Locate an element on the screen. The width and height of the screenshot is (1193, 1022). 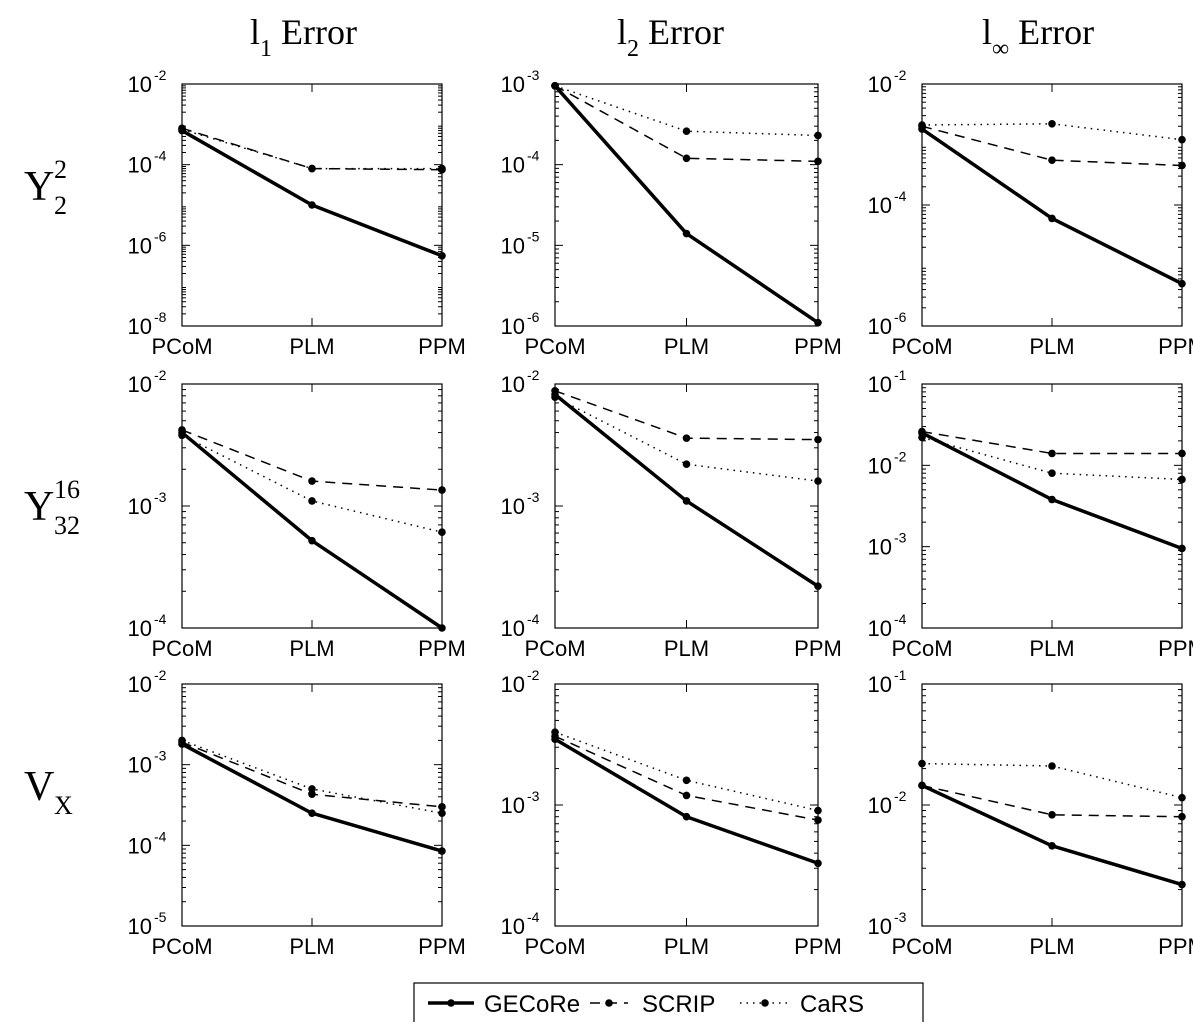
row-label-subscript: X is located at coordinates (63, 805).